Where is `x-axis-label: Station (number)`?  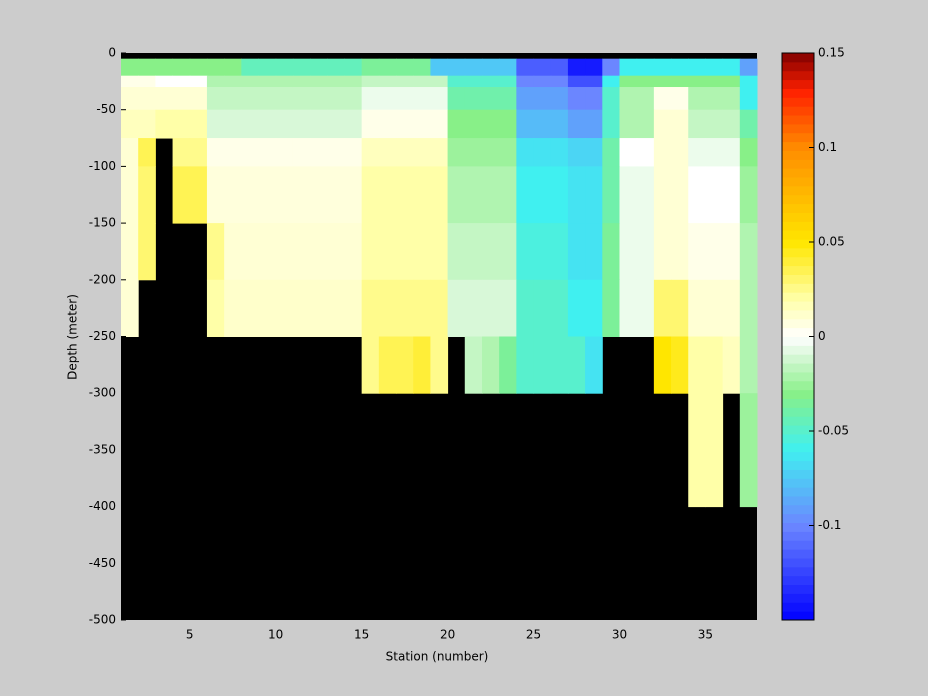
x-axis-label: Station (number) is located at coordinates (437, 657).